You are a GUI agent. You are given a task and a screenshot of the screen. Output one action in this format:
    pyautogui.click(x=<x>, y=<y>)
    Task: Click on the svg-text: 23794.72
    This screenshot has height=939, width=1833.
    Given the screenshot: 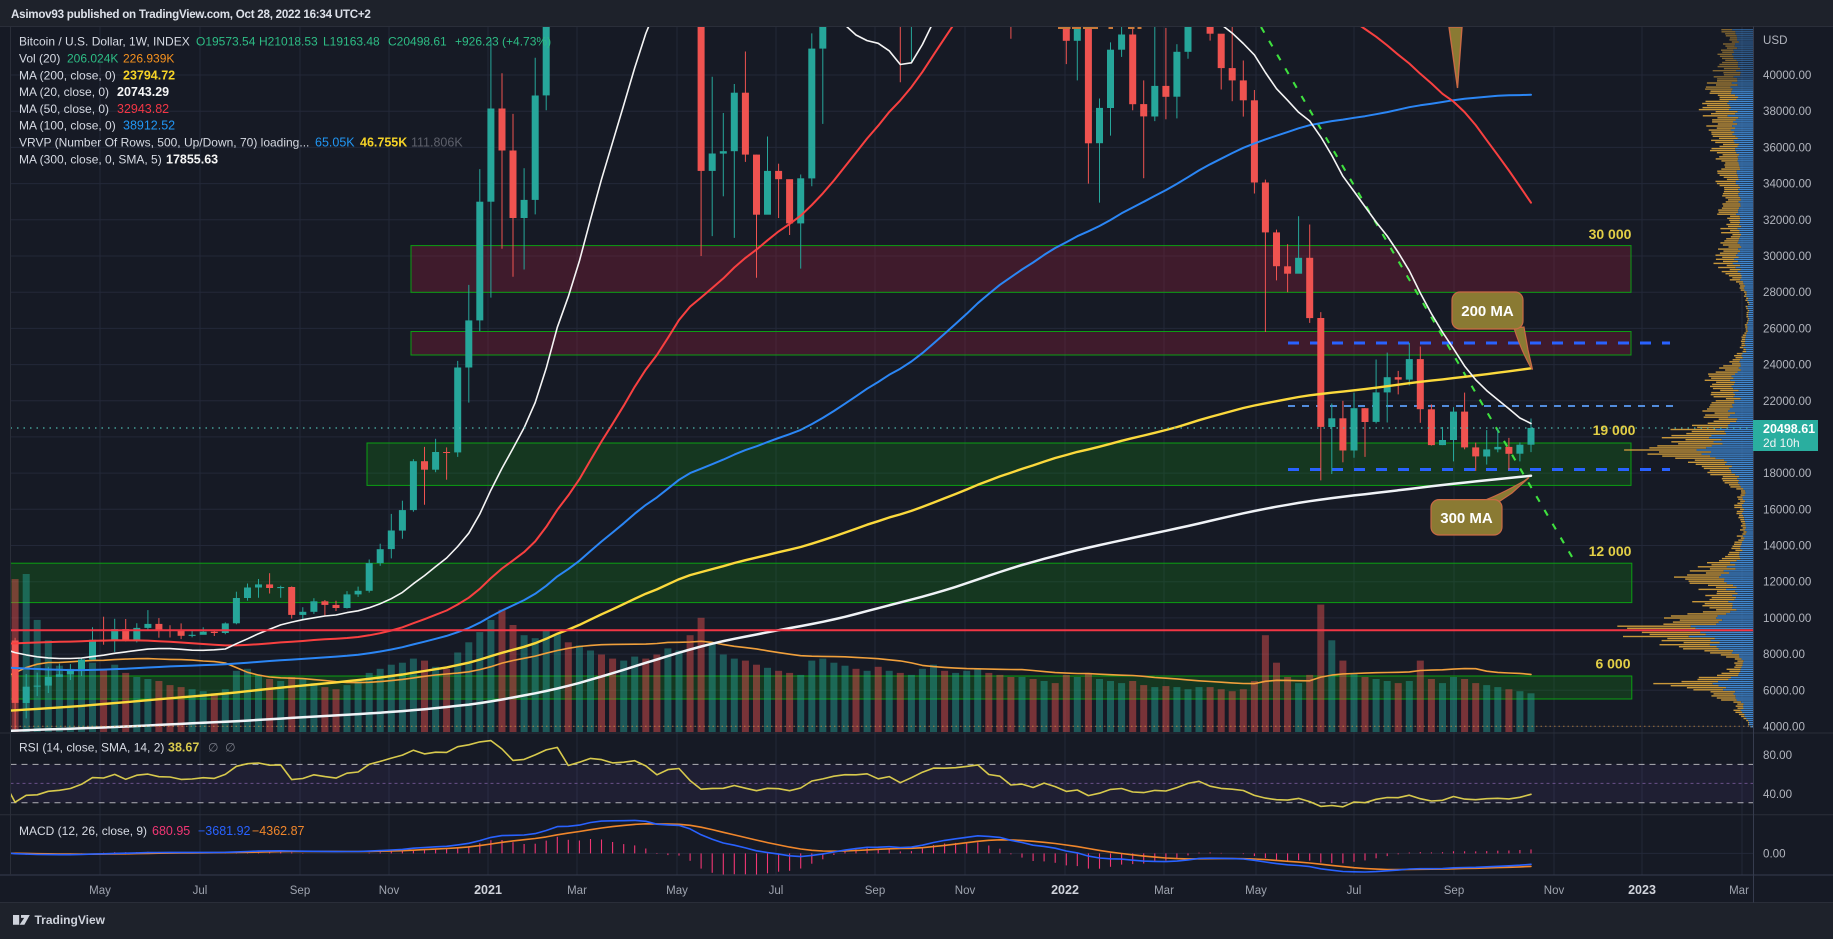 What is the action you would take?
    pyautogui.click(x=149, y=75)
    